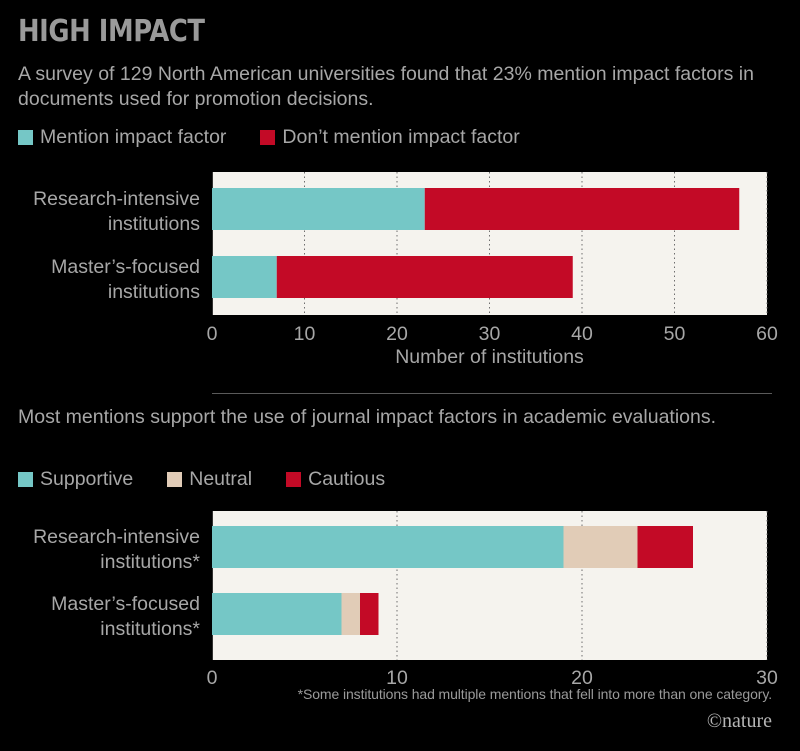  What do you see at coordinates (582, 334) in the screenshot?
I see `chart1-tick-label: 40` at bounding box center [582, 334].